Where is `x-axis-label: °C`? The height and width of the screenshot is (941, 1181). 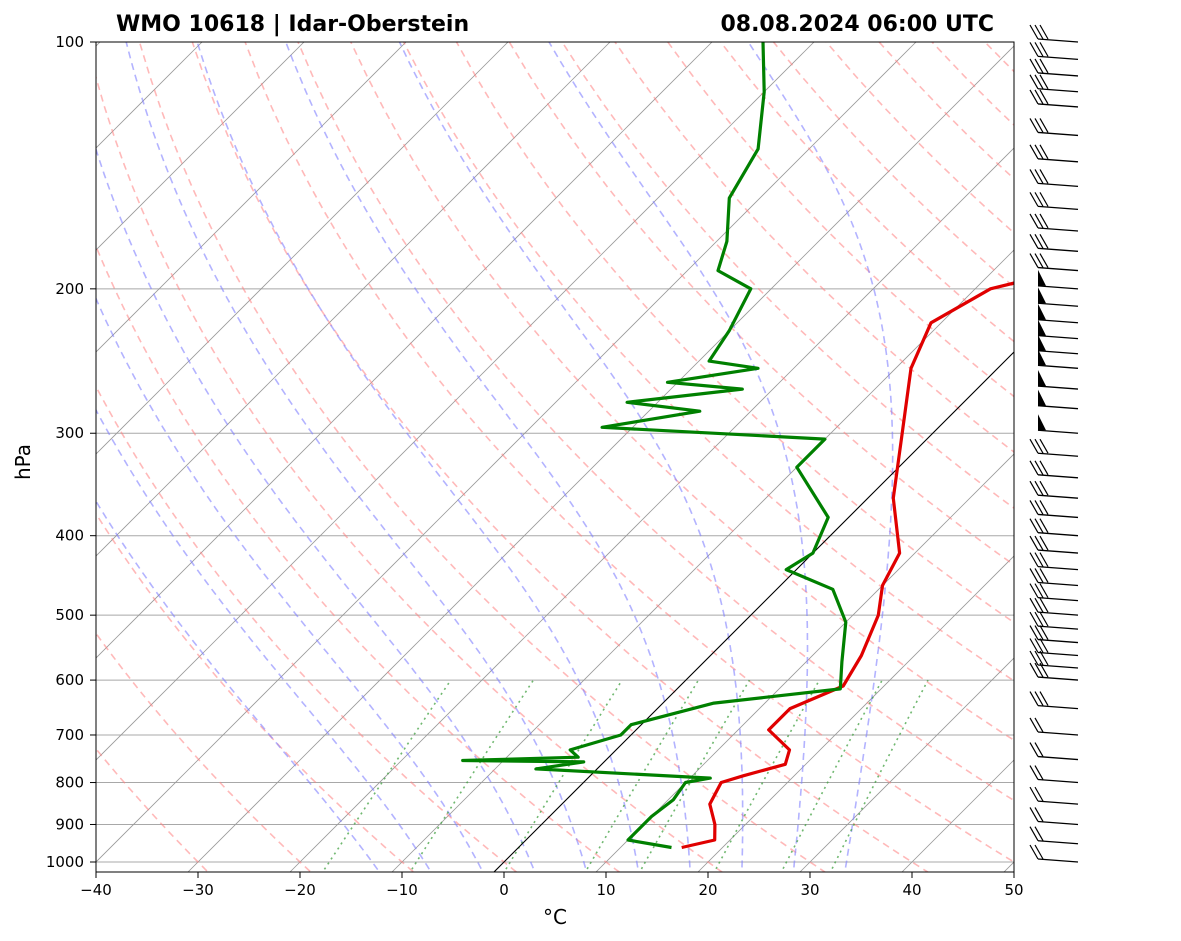
x-axis-label: °C is located at coordinates (555, 917).